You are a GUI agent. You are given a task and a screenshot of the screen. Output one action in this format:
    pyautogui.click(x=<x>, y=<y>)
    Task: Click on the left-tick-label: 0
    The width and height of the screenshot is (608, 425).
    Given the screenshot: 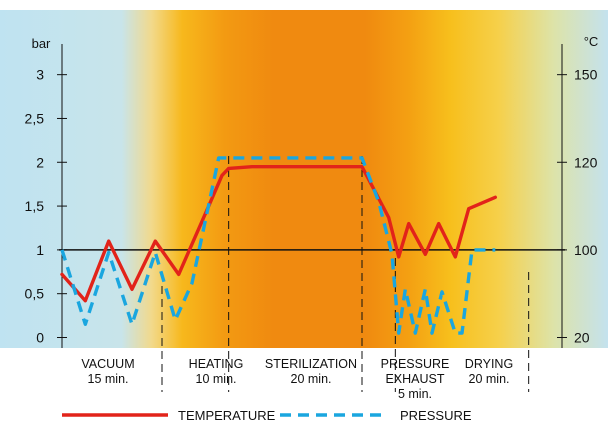 What is the action you would take?
    pyautogui.click(x=40, y=337)
    